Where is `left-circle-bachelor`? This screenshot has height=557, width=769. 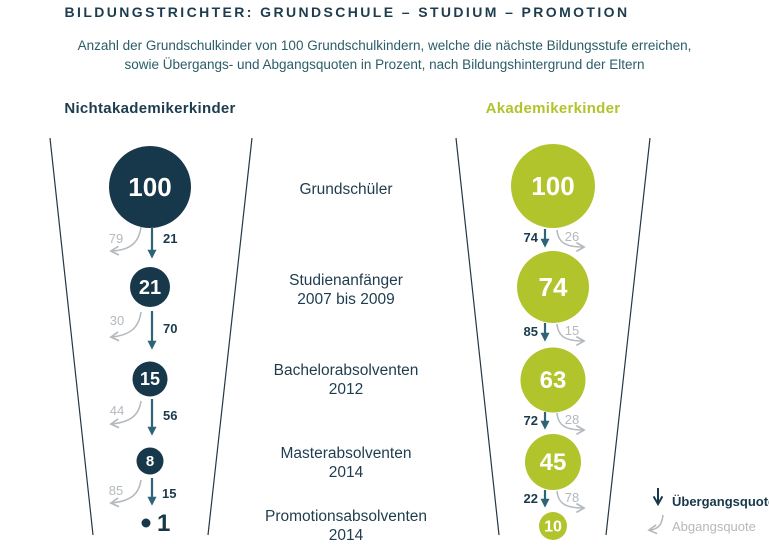 left-circle-bachelor is located at coordinates (150, 379).